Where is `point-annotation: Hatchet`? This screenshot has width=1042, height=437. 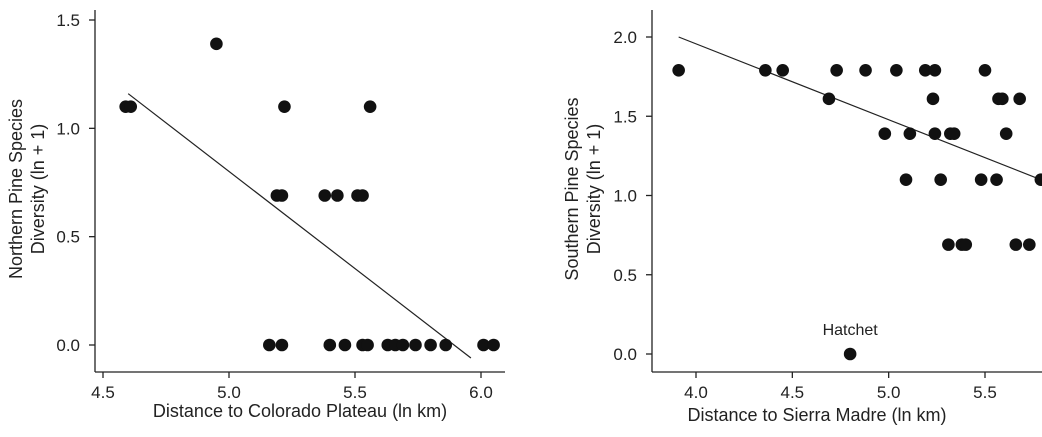 point-annotation: Hatchet is located at coordinates (851, 330).